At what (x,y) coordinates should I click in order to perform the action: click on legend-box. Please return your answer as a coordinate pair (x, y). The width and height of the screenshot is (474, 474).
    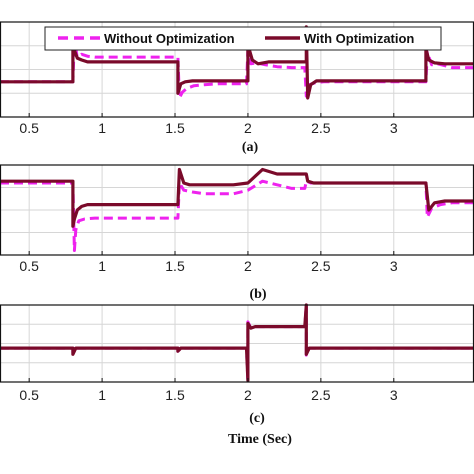
    Looking at the image, I should click on (243, 38).